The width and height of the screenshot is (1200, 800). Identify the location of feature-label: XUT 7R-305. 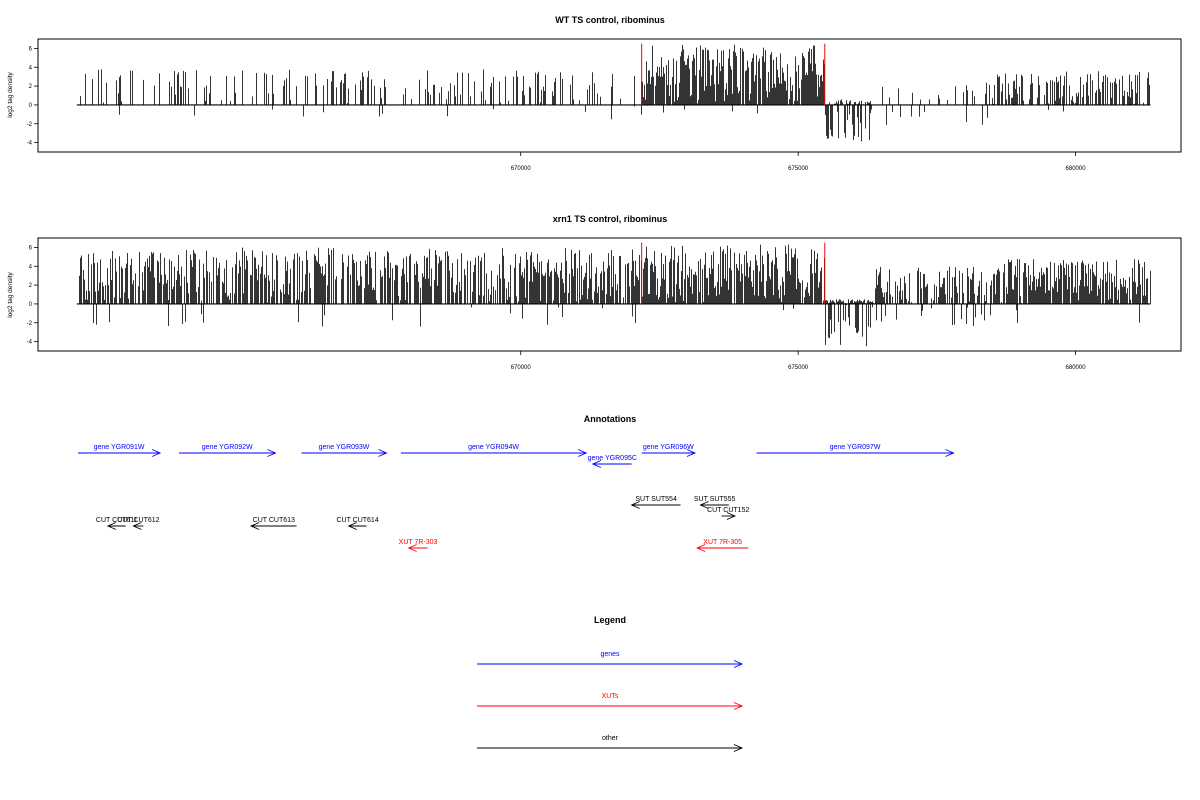
(722, 542).